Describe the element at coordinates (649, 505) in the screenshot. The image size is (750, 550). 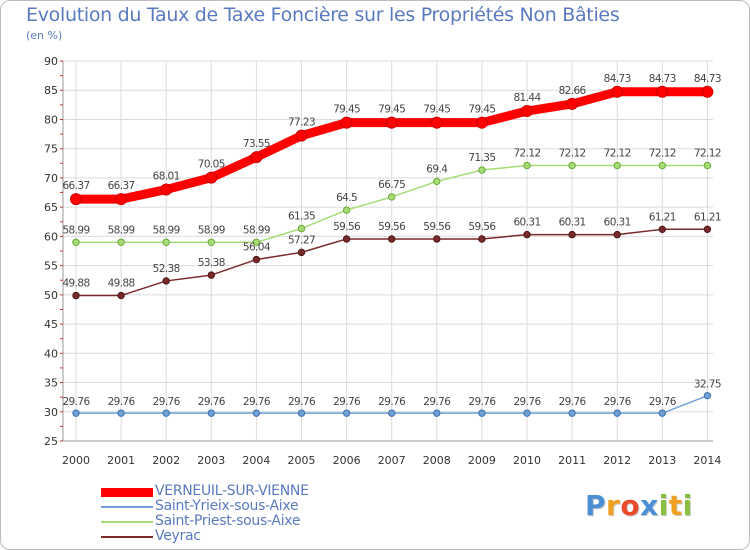
I see `logo-letter: x` at that location.